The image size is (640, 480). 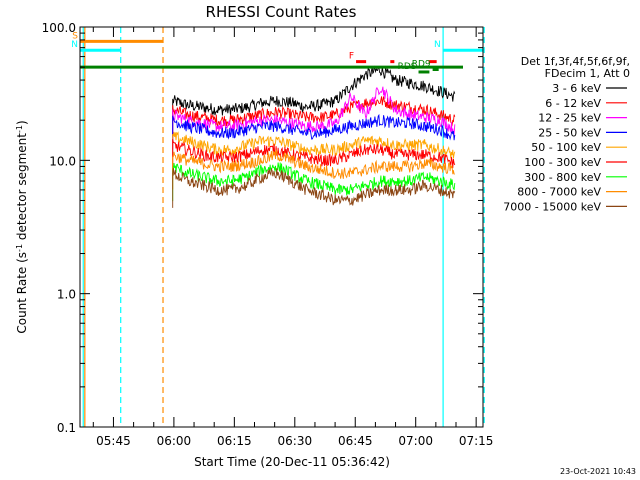 I want to click on x-tick-label-5: 07:00, so click(x=415, y=441).